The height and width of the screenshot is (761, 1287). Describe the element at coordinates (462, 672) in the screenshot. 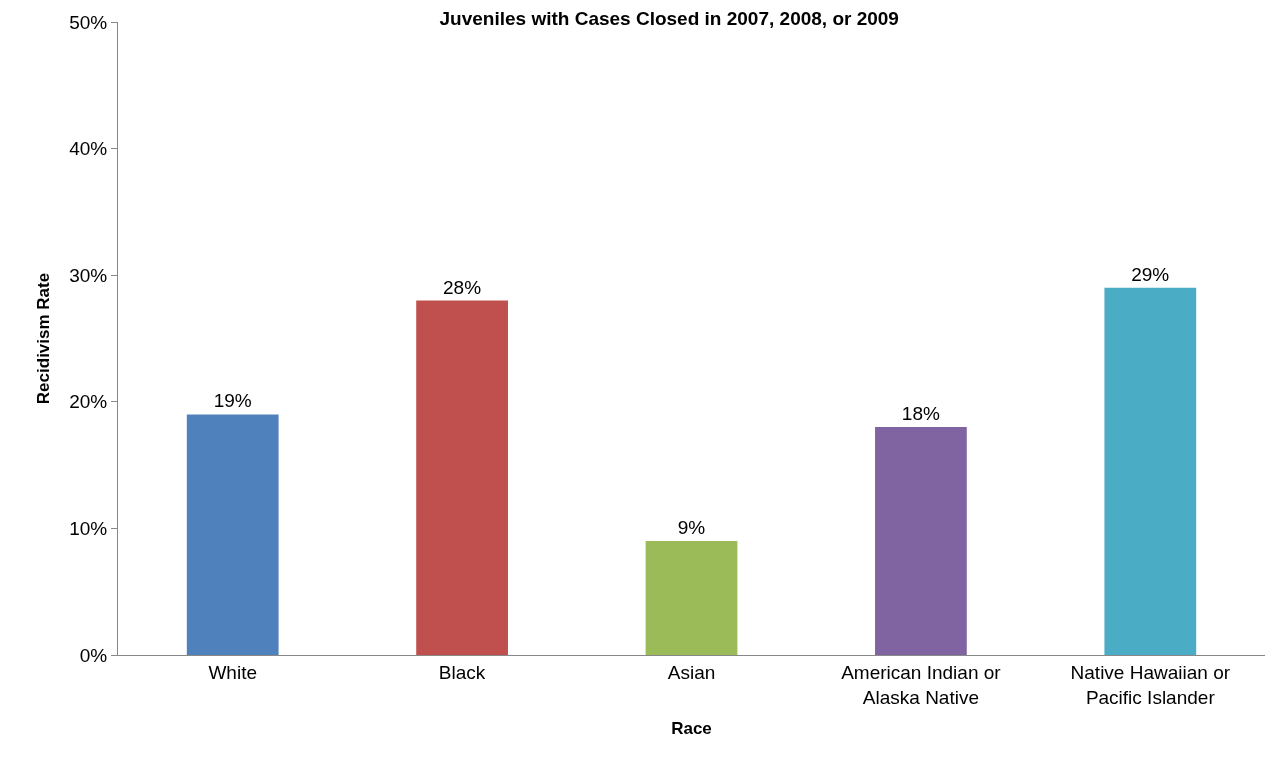

I see `x-tick-label: Black` at that location.